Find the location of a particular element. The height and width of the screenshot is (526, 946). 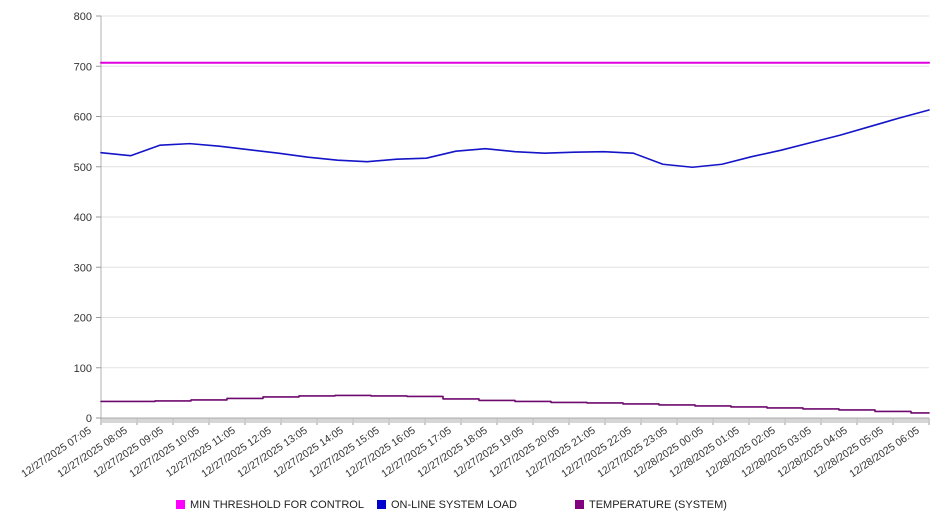

x-axis is located at coordinates (515, 421).